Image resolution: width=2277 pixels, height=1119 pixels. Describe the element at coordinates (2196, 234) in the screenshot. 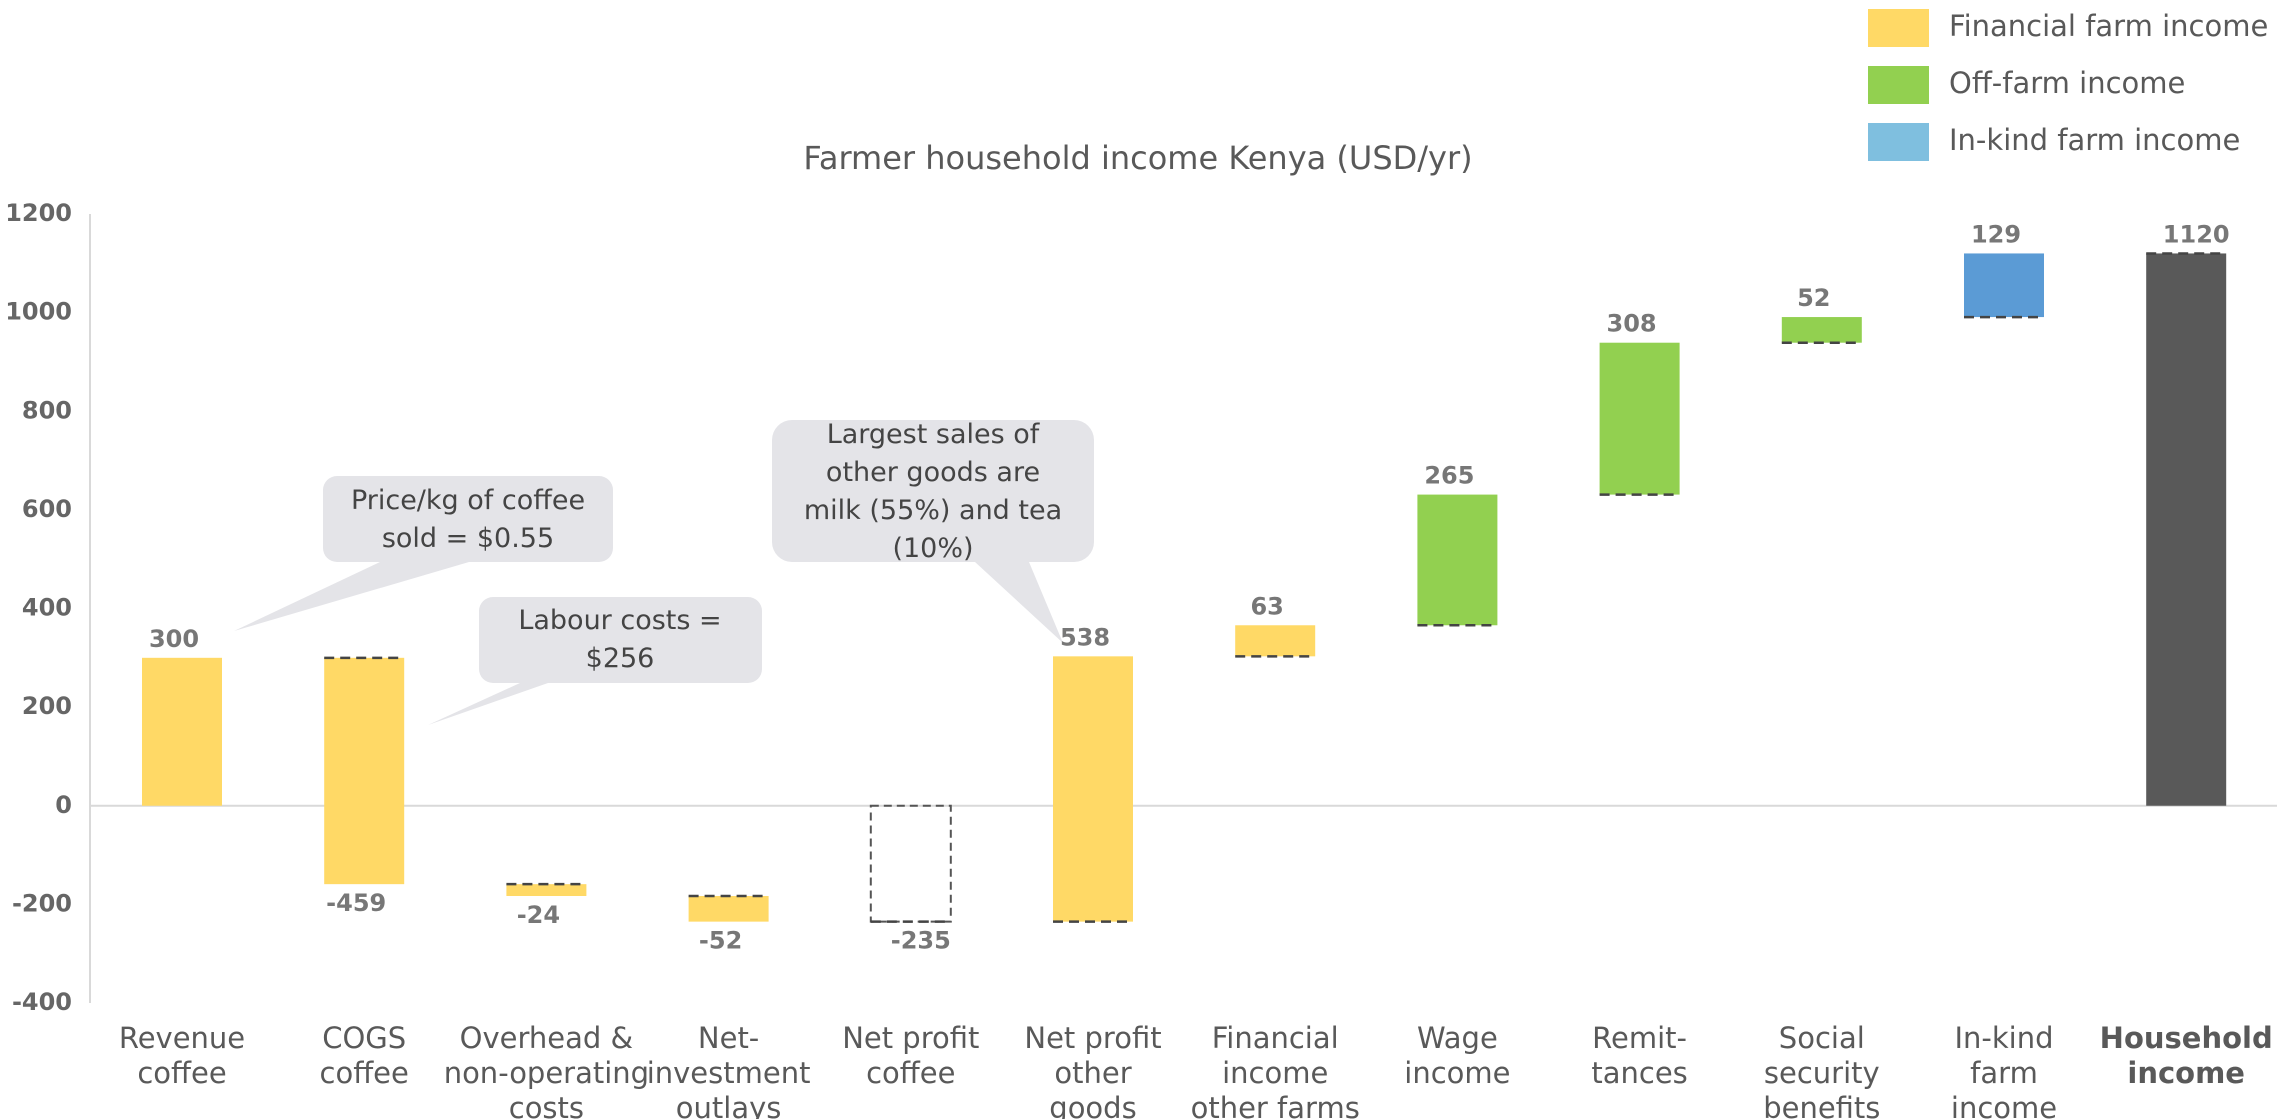

I see `value-label: 1120` at that location.